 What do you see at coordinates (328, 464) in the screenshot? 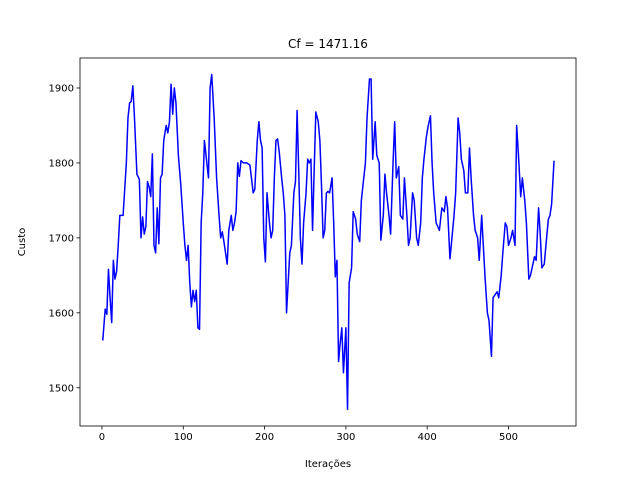
I see `x-axis-label: Iterações` at bounding box center [328, 464].